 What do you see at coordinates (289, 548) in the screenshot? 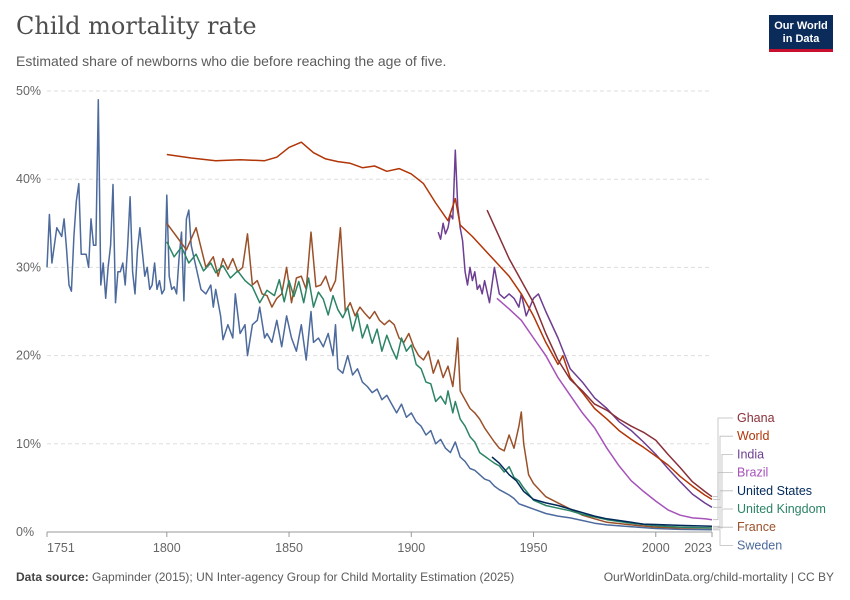
I see `x-tick-label: 1850` at bounding box center [289, 548].